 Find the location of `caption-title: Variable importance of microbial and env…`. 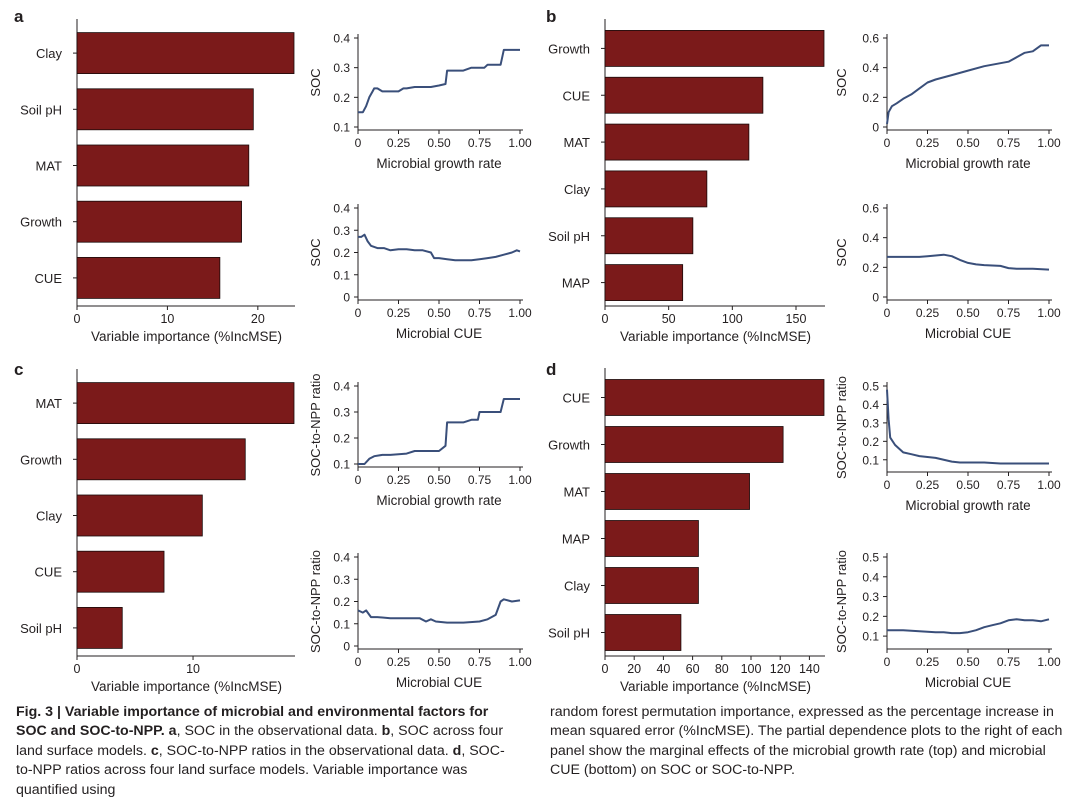

caption-title: Variable importance of microbial and env… is located at coordinates (252, 722).